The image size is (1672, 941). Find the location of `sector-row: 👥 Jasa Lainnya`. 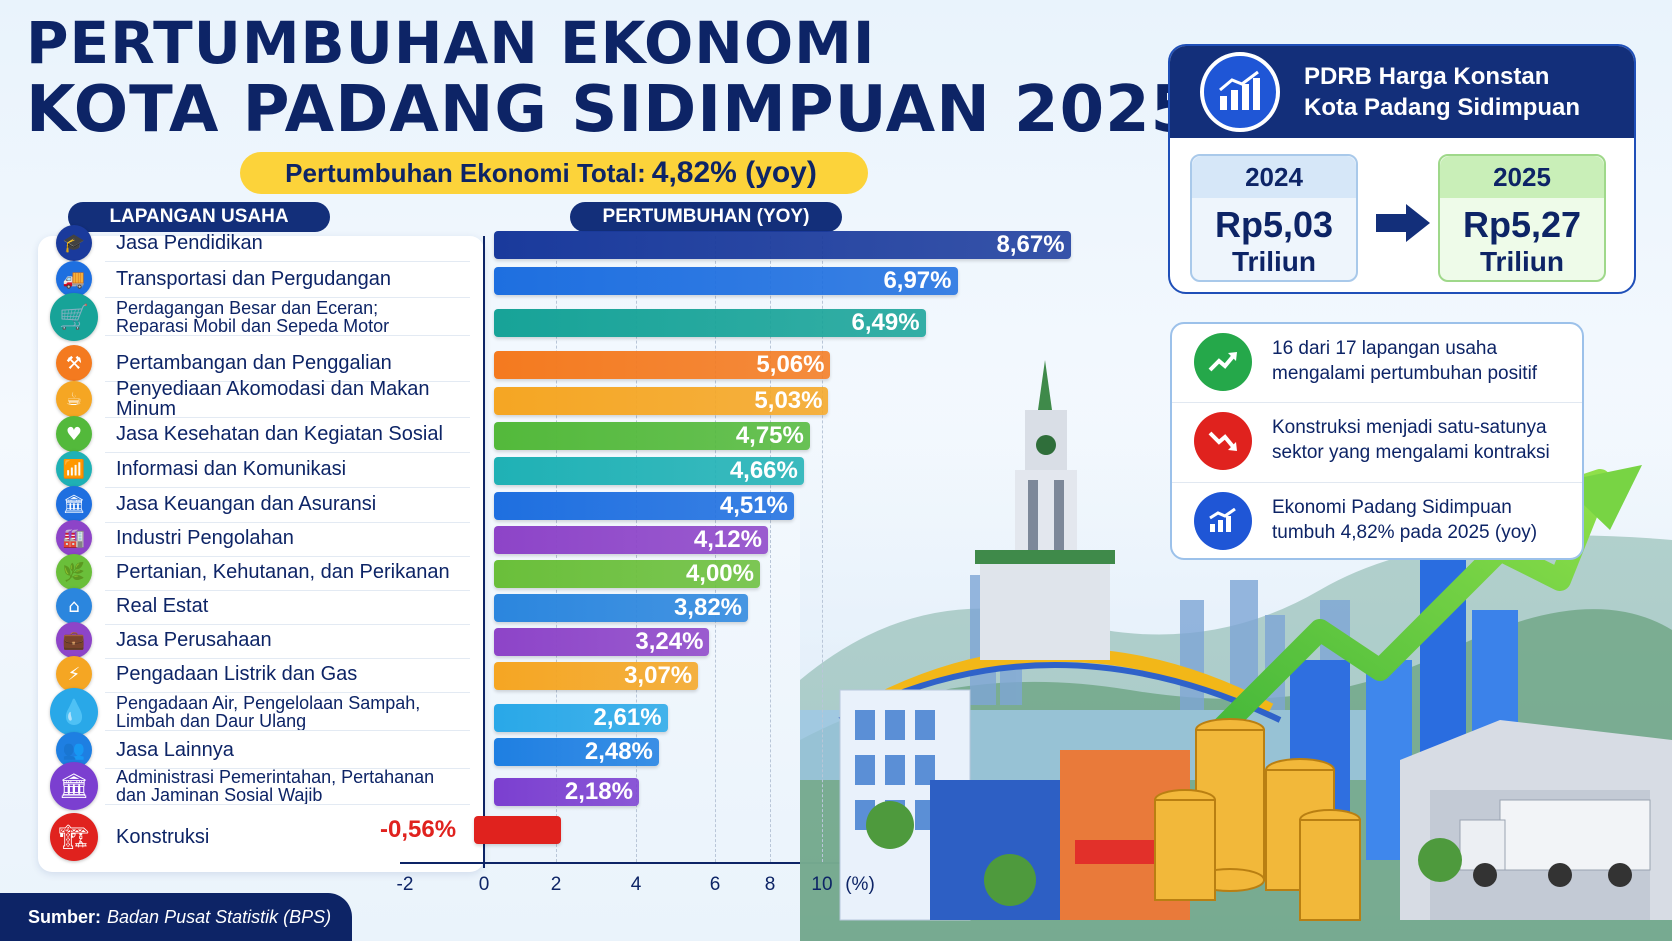

sector-row: 👥 Jasa Lainnya is located at coordinates (265, 750).